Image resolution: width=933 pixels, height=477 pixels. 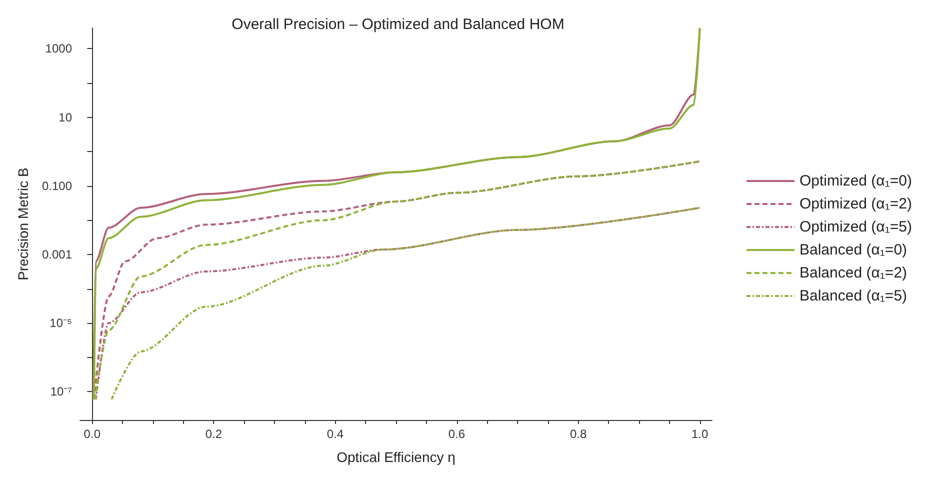 What do you see at coordinates (65, 117) in the screenshot?
I see `y-tick-label: 10` at bounding box center [65, 117].